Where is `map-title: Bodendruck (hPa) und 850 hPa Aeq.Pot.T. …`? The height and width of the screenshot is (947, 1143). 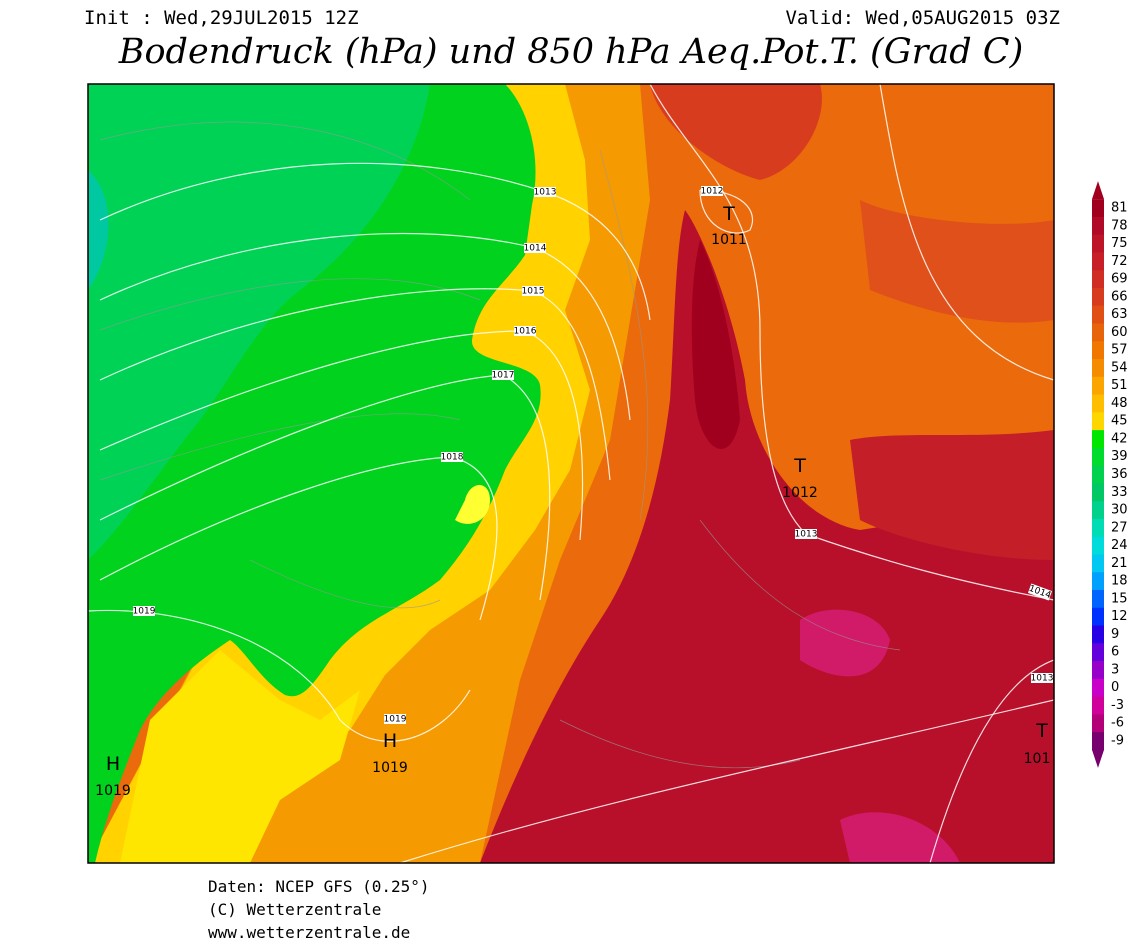 map-title: Bodendruck (hPa) und 850 hPa Aeq.Pot.T. … is located at coordinates (570, 52).